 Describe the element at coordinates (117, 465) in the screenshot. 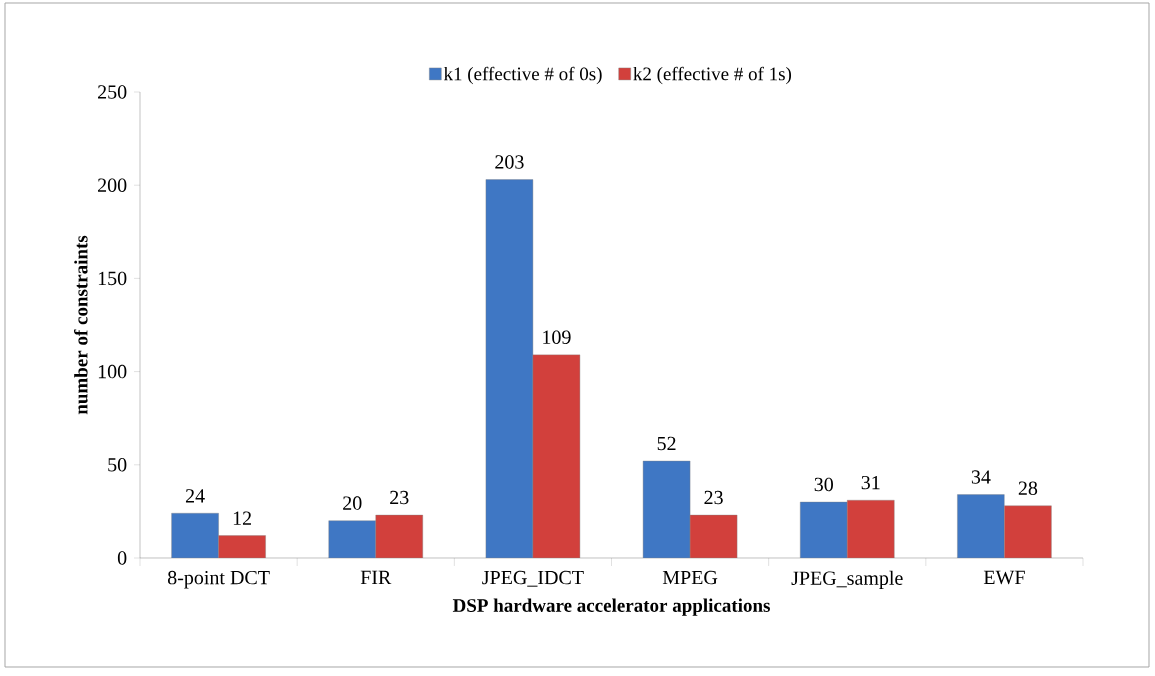

I see `y-tick-label: 50` at that location.